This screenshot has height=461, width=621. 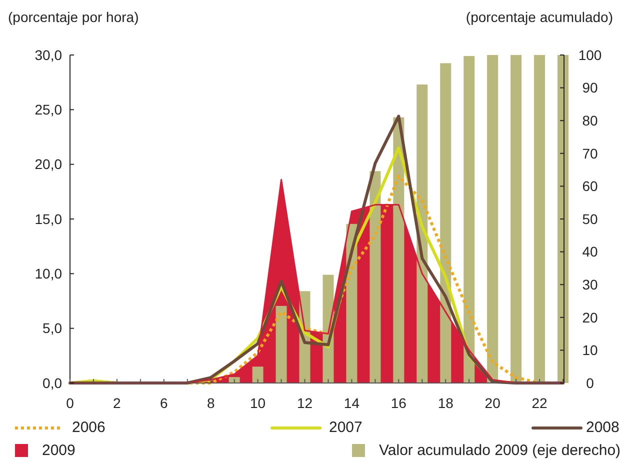 I want to click on x-tick-label: 16, so click(x=398, y=403).